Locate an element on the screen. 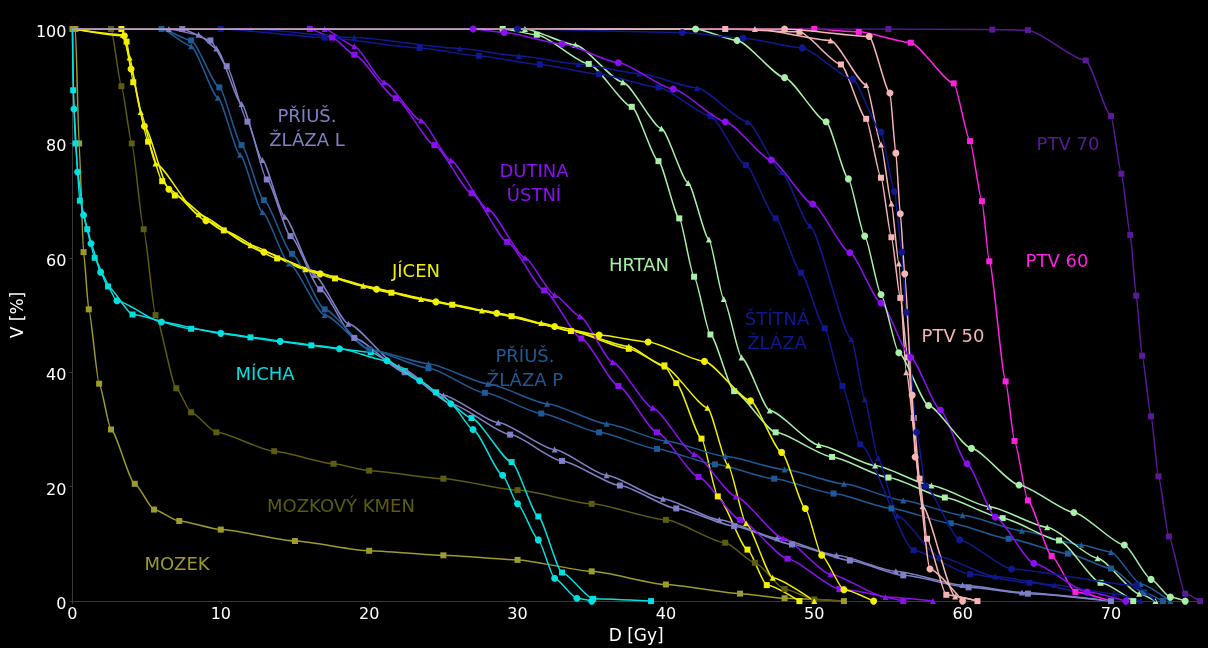  x-tick-label: 50 is located at coordinates (814, 613).